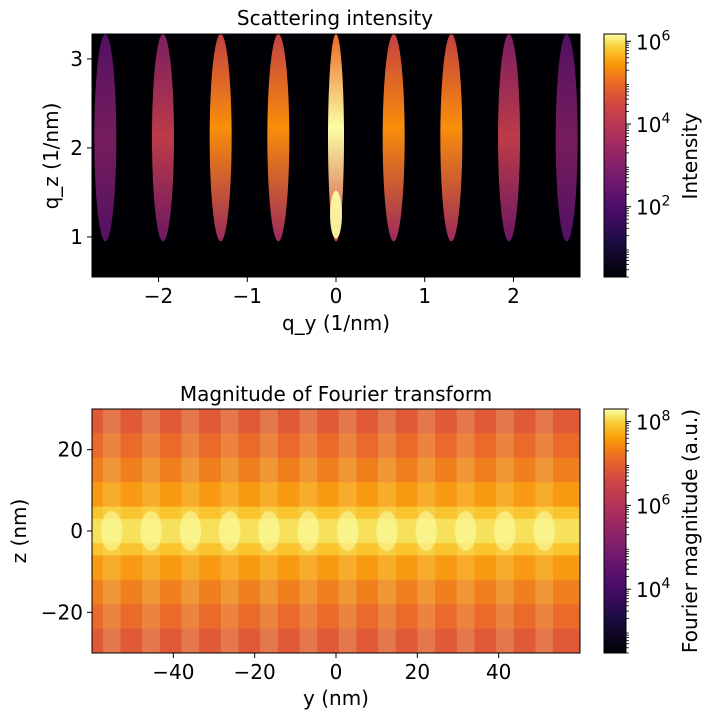 This screenshot has width=710, height=718. I want to click on chart1-colorbar-label: Intensity, so click(690, 155).